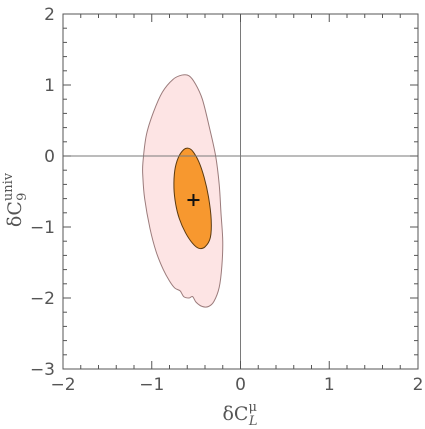 Image resolution: width=425 pixels, height=429 pixels. I want to click on y-tick-label: −2, so click(42, 299).